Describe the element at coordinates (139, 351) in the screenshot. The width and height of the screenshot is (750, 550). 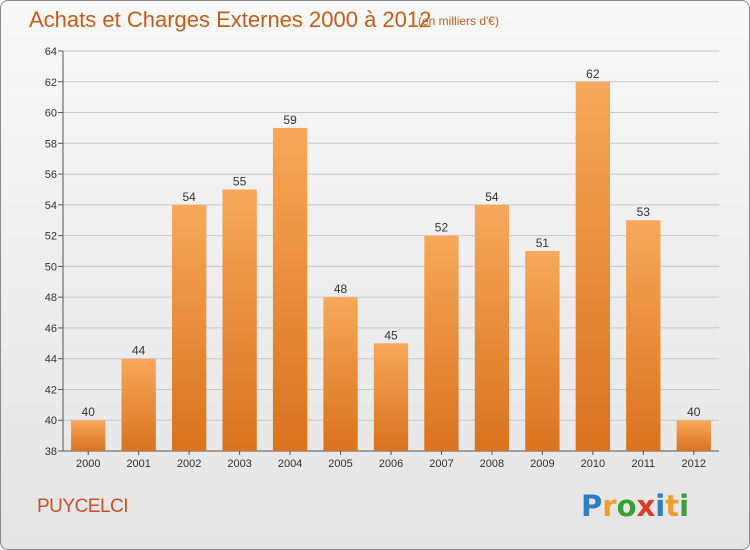
I see `data-label: 44` at that location.